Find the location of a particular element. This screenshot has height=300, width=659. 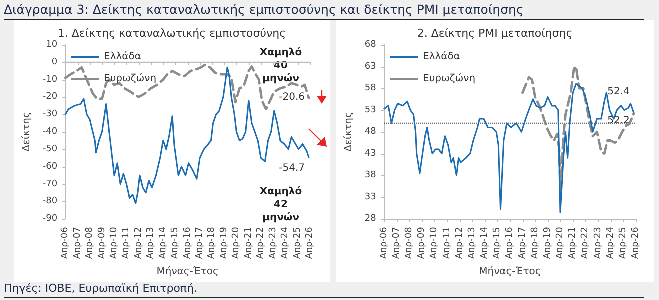

text: Ελλάδα is located at coordinates (123, 57).